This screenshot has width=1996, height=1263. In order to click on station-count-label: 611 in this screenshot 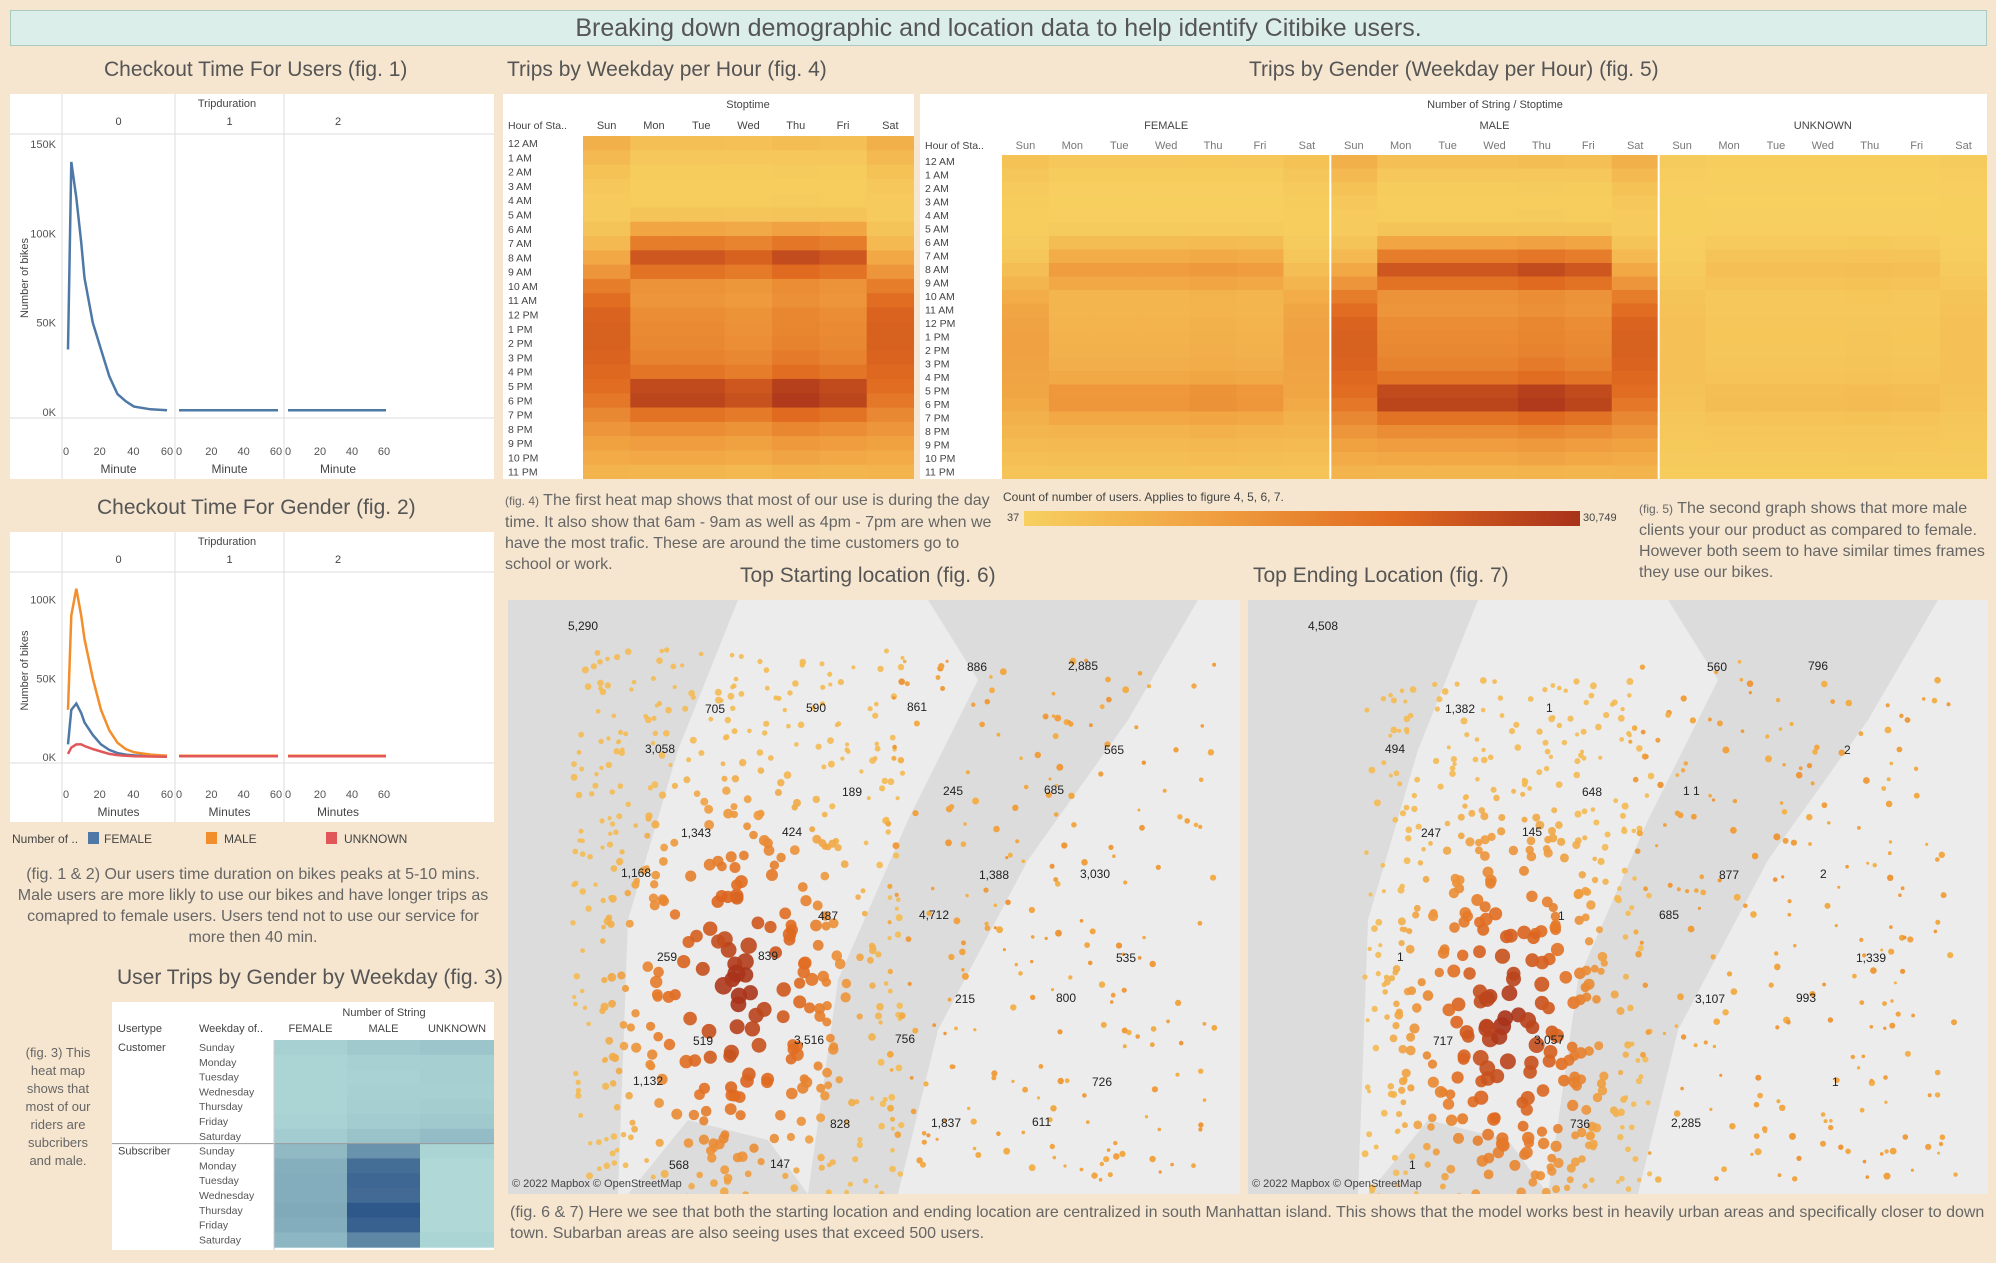, I will do `click(1041, 1122)`.